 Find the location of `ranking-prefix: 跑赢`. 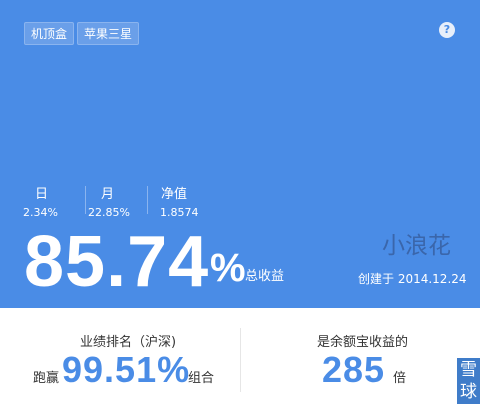

ranking-prefix: 跑赢 is located at coordinates (46, 378).